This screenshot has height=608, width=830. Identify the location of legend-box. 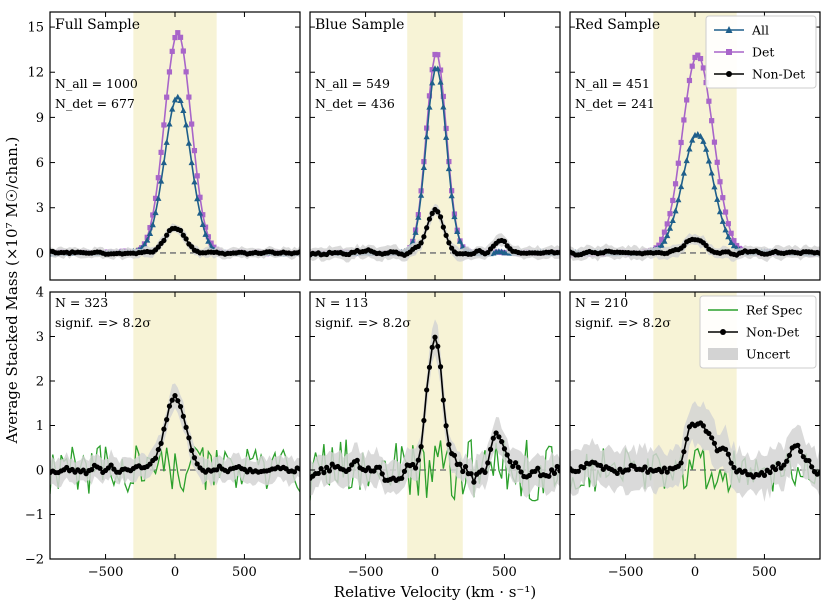
(761, 52).